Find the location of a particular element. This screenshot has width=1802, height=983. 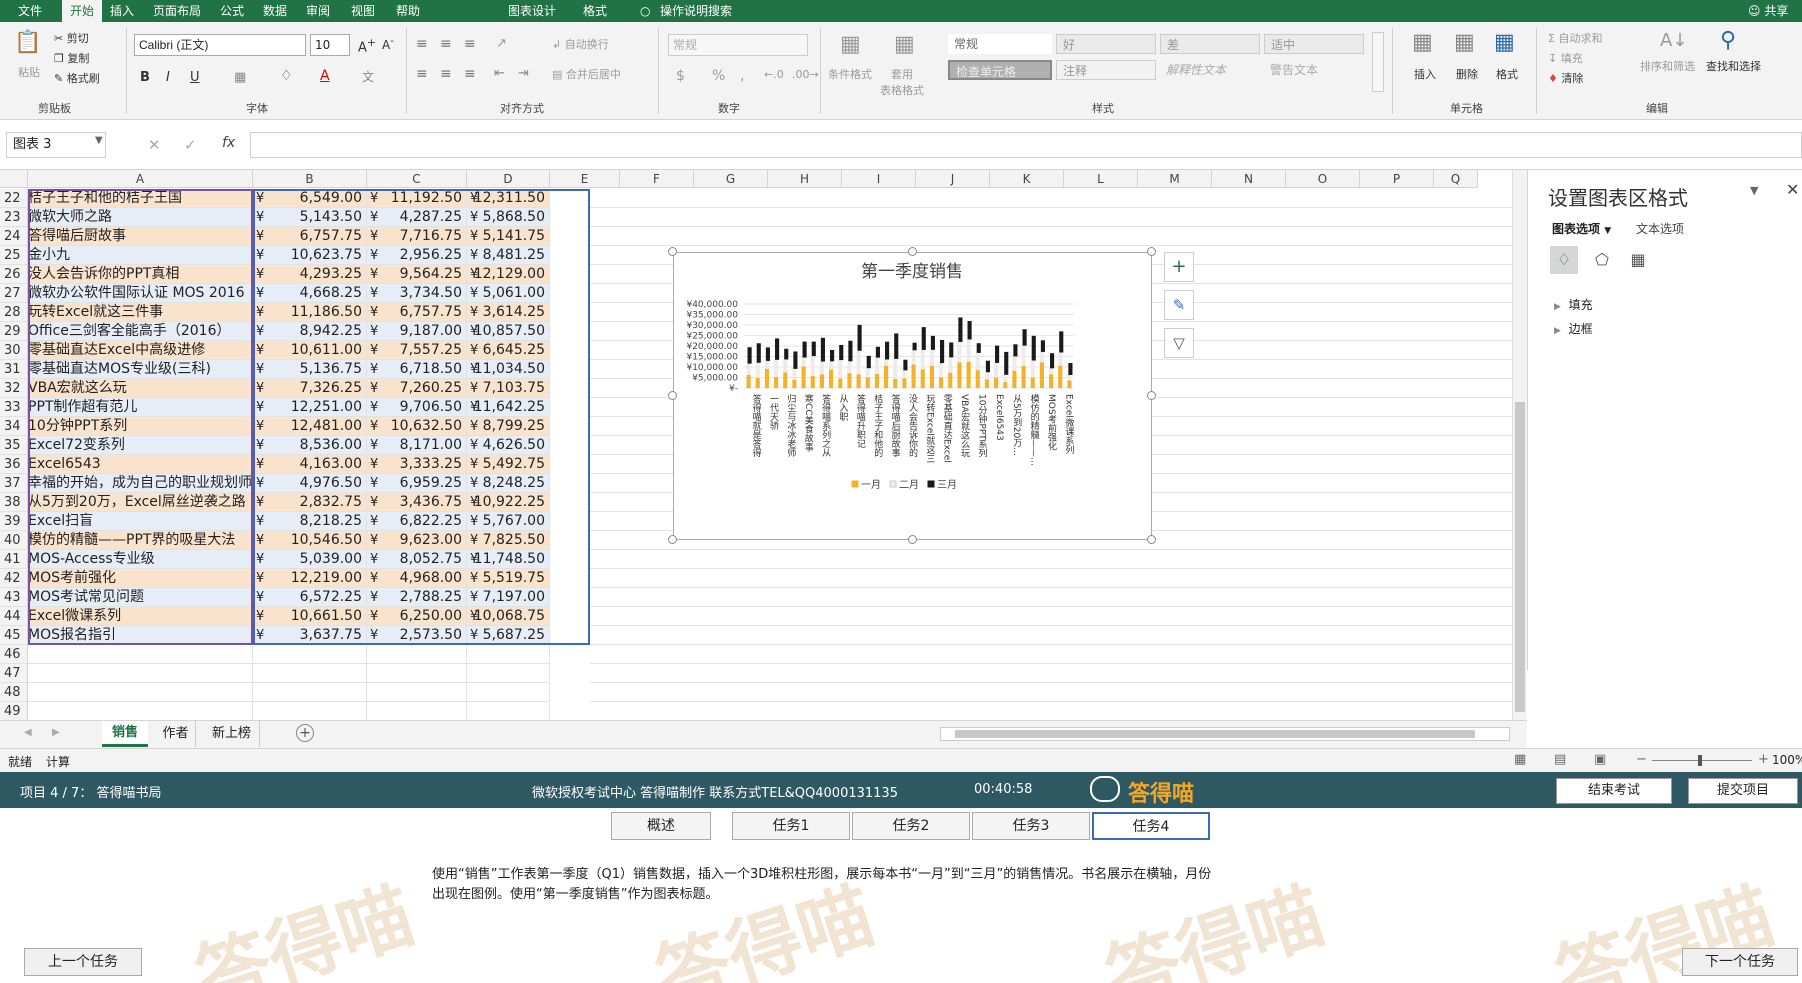

menu-home: 开始 is located at coordinates (82, 11).